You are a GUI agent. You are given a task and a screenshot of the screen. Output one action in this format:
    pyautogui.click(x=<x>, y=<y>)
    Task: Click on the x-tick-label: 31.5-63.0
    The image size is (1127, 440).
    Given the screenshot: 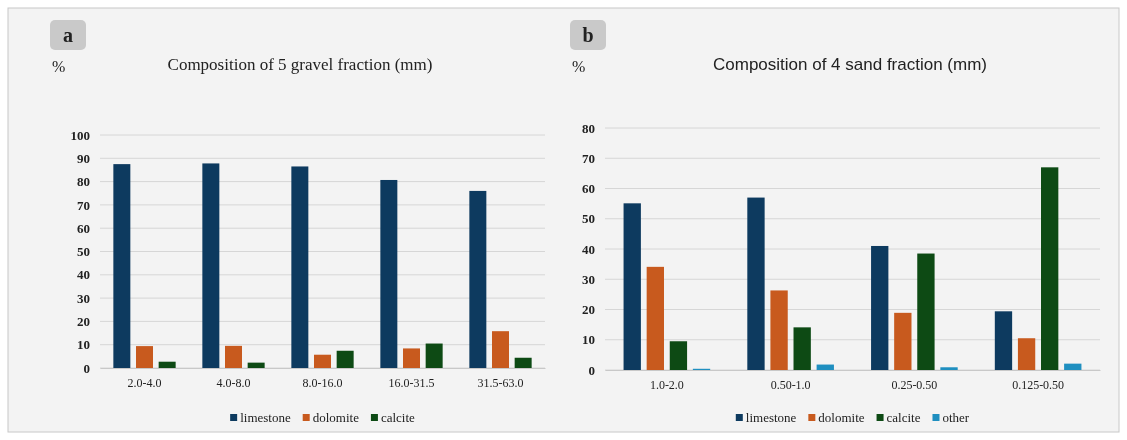 What is the action you would take?
    pyautogui.click(x=500, y=382)
    